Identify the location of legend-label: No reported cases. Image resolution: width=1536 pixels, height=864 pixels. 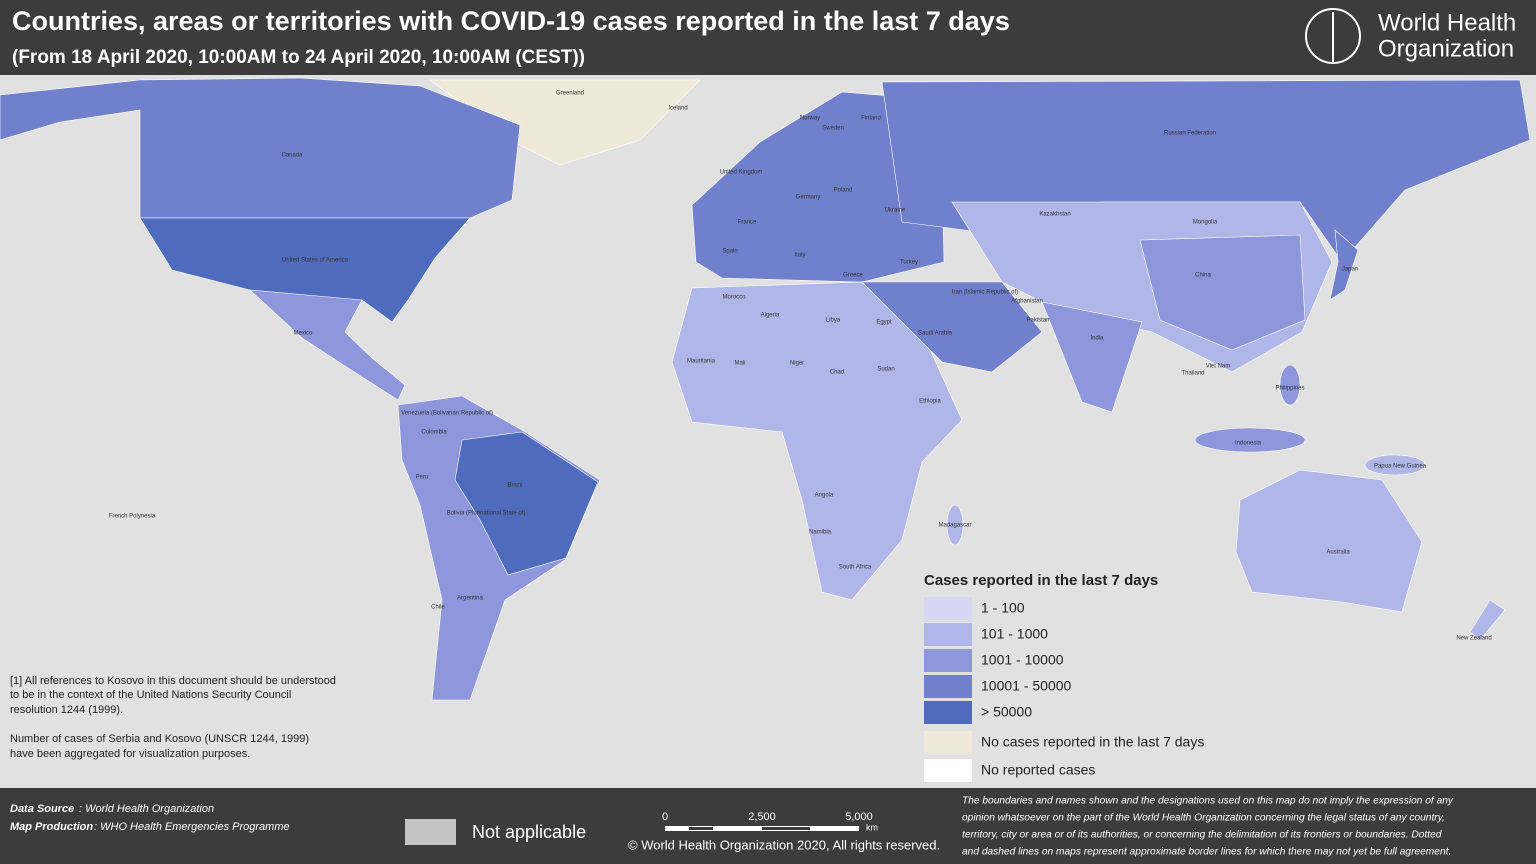
(1038, 770).